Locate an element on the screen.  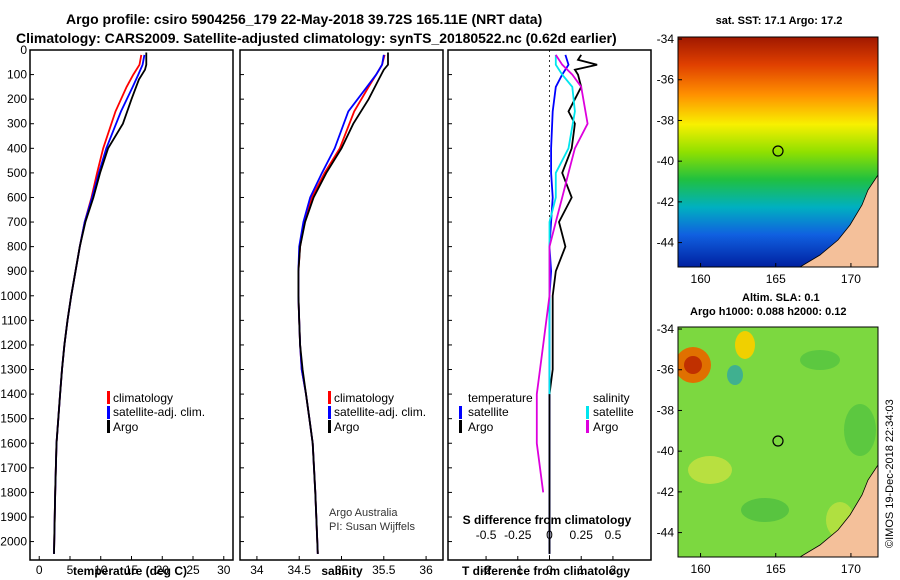
series-salinity-argo is located at coordinates (562, 273).